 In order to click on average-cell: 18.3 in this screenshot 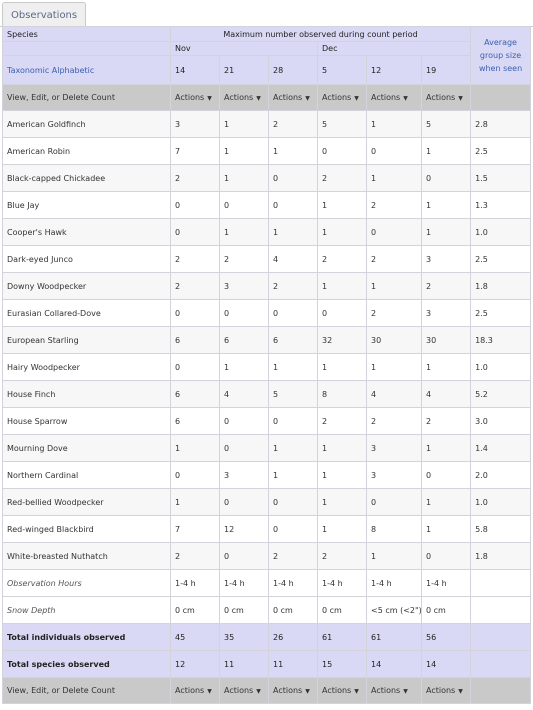, I will do `click(501, 340)`.